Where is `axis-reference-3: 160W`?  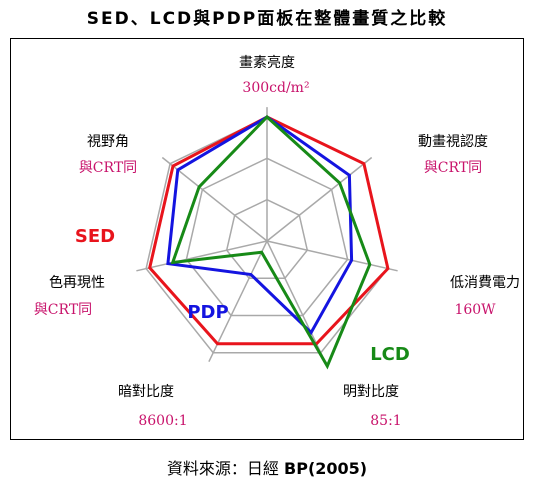
axis-reference-3: 160W is located at coordinates (475, 310).